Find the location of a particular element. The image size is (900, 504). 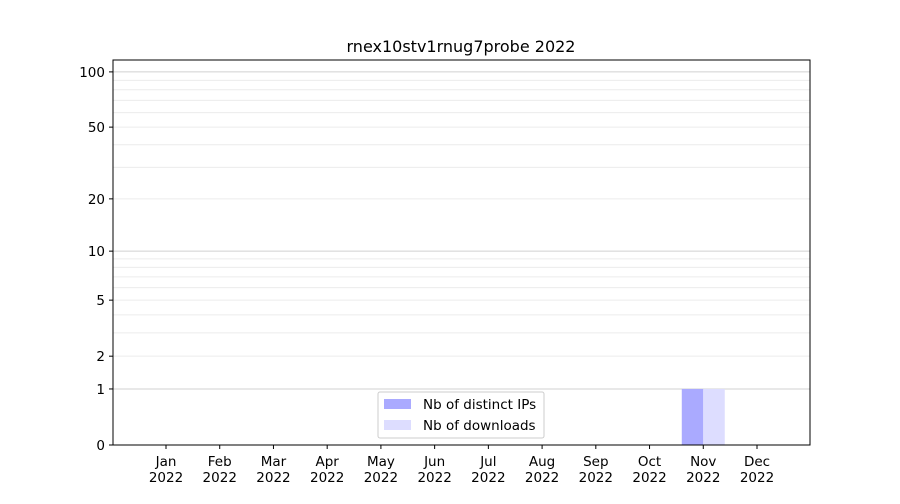

y-tick-label: 5 is located at coordinates (100, 301).